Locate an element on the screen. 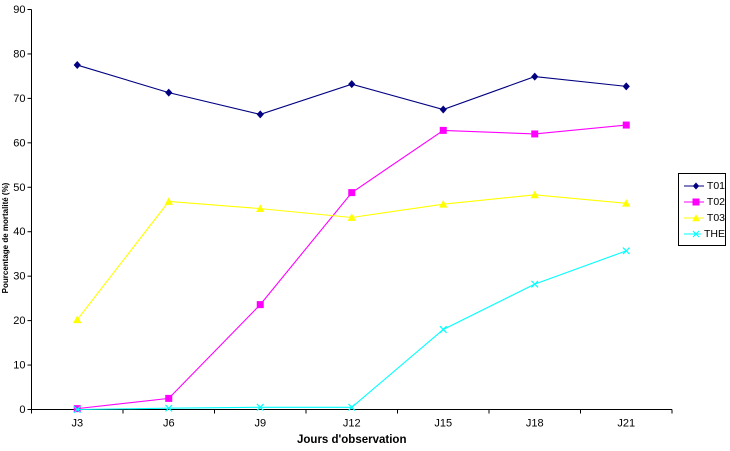 Image resolution: width=730 pixels, height=451 pixels. x-category-label: J18 is located at coordinates (535, 424).